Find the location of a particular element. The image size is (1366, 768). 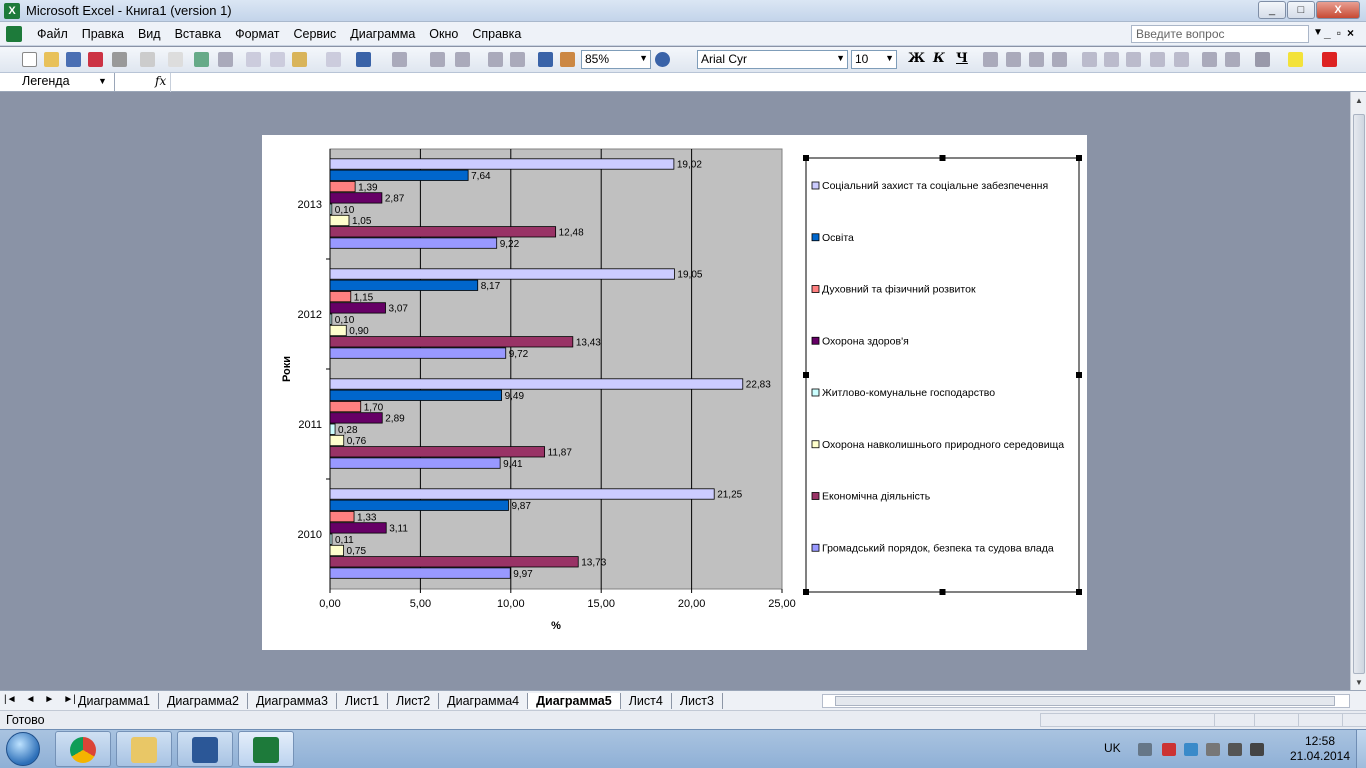

print-preview-icon is located at coordinates (147, 59).